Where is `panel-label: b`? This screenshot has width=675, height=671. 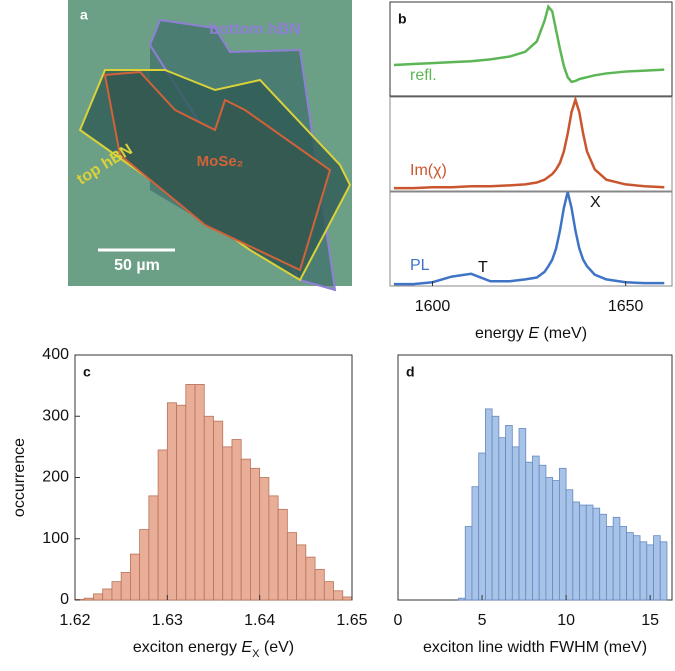
panel-label: b is located at coordinates (402, 19).